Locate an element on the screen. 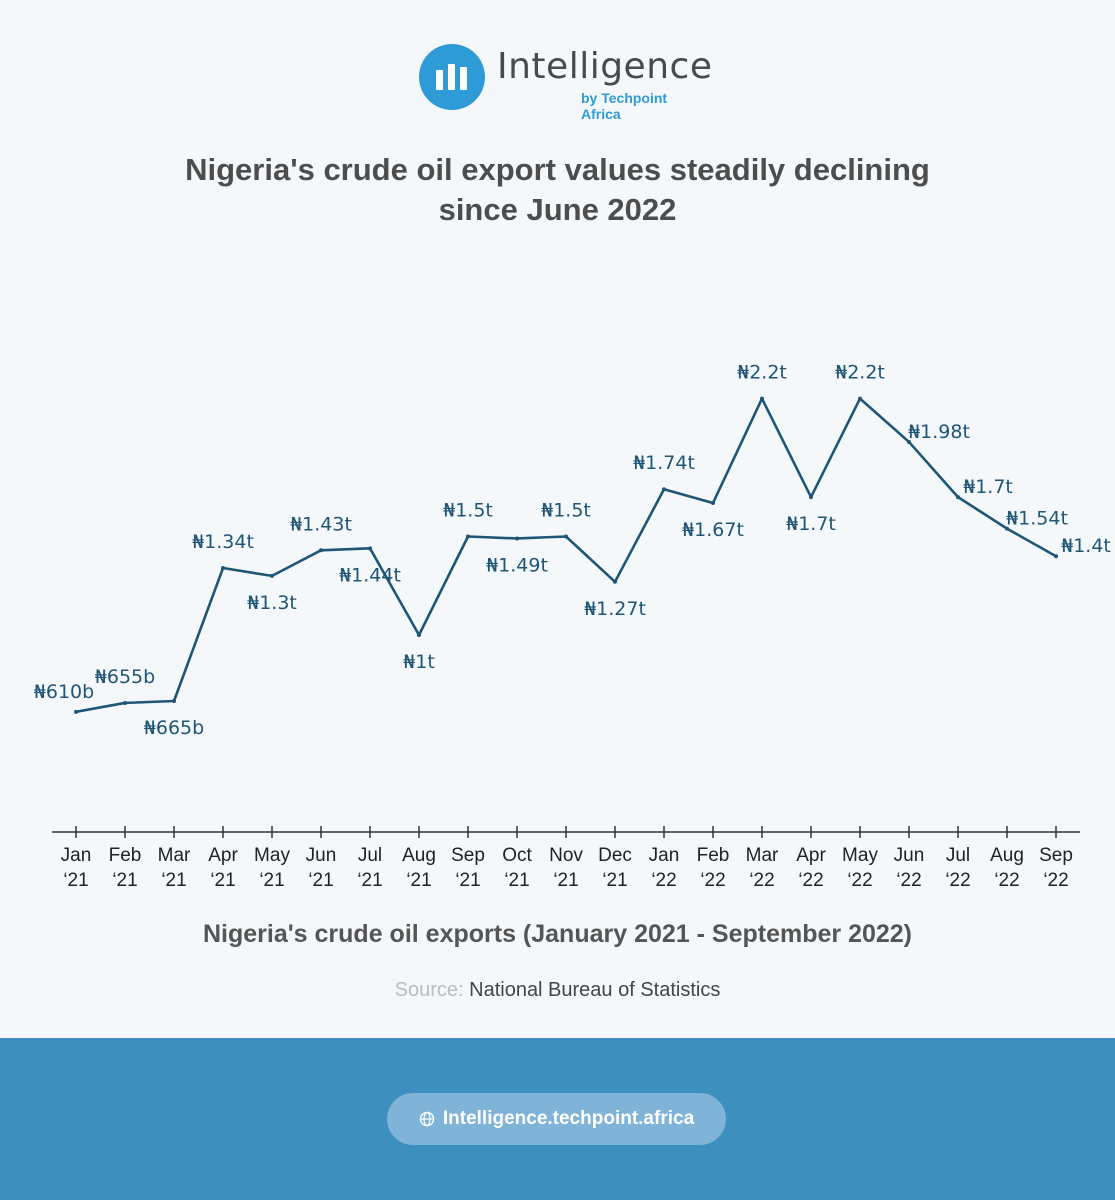  data-label: ₦1.27t is located at coordinates (615, 609).